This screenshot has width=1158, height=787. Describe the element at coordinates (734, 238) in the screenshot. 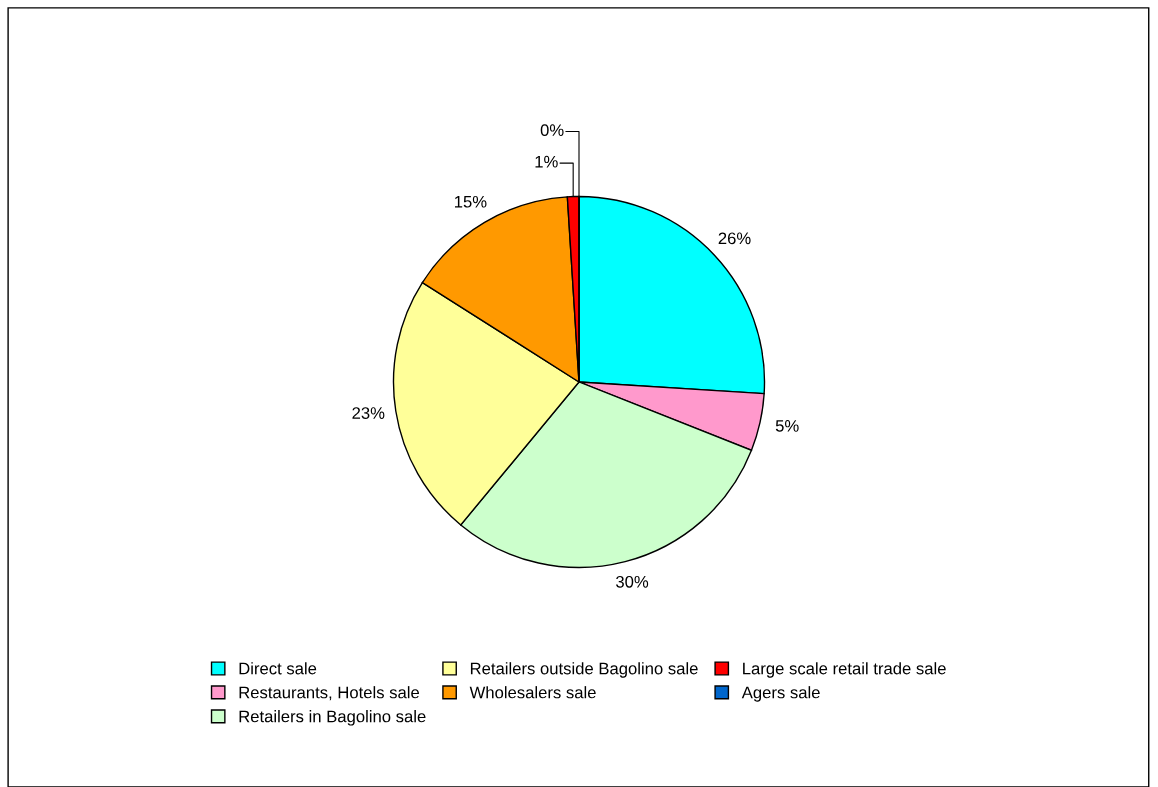

I see `data-label: 26%` at that location.